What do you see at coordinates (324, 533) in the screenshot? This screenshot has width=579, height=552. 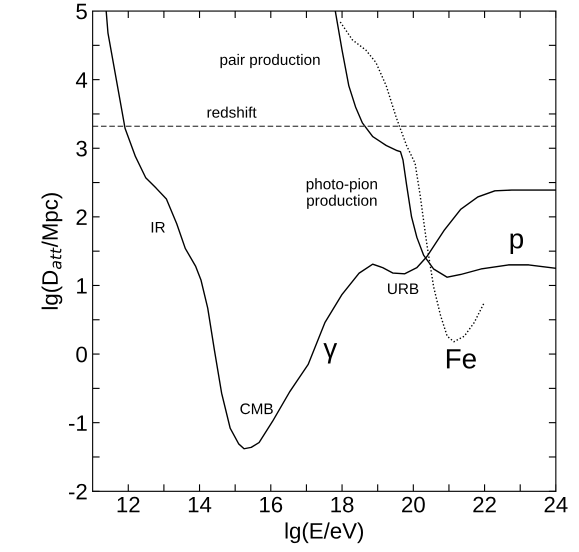 I see `x-axis-title: lg(E/eV)` at bounding box center [324, 533].